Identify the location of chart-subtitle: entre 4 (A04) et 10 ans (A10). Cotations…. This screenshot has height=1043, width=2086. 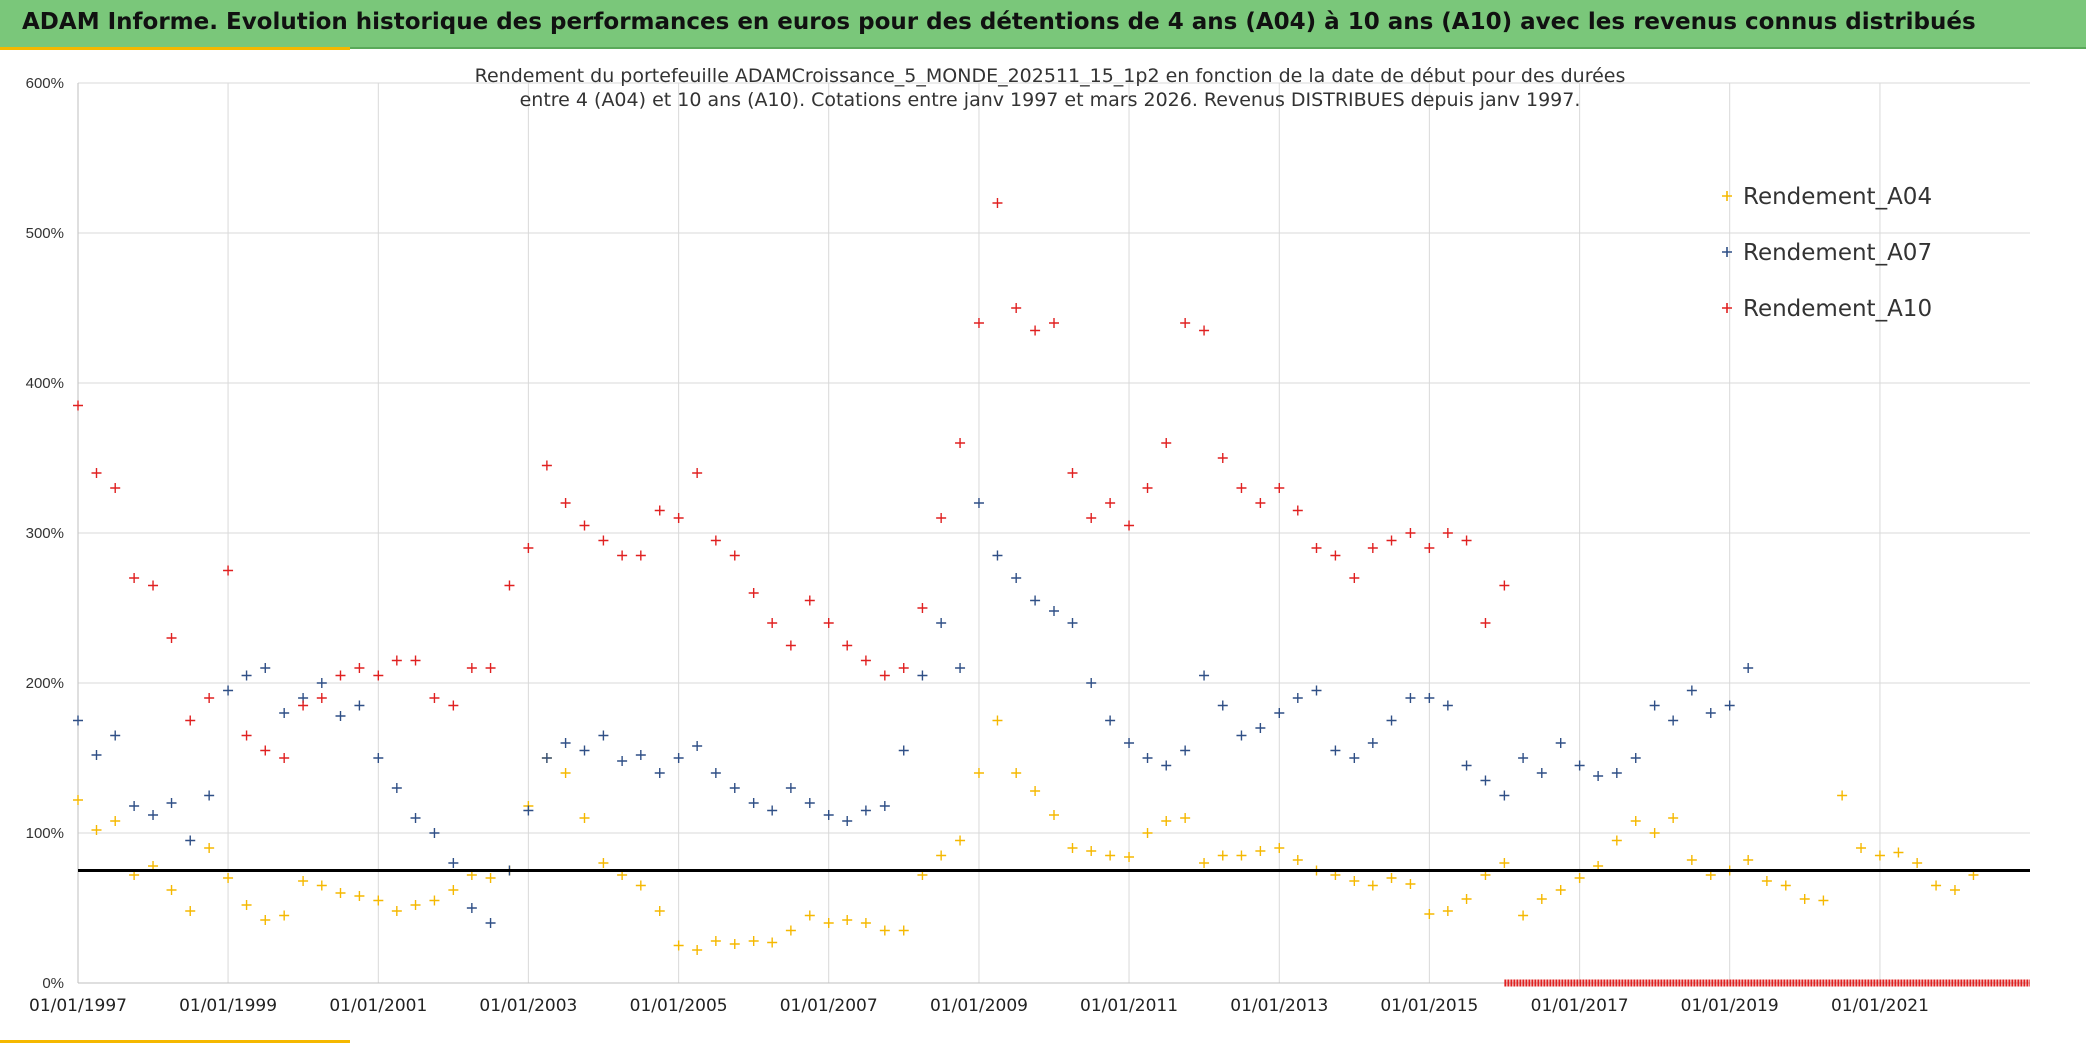
(1050, 100).